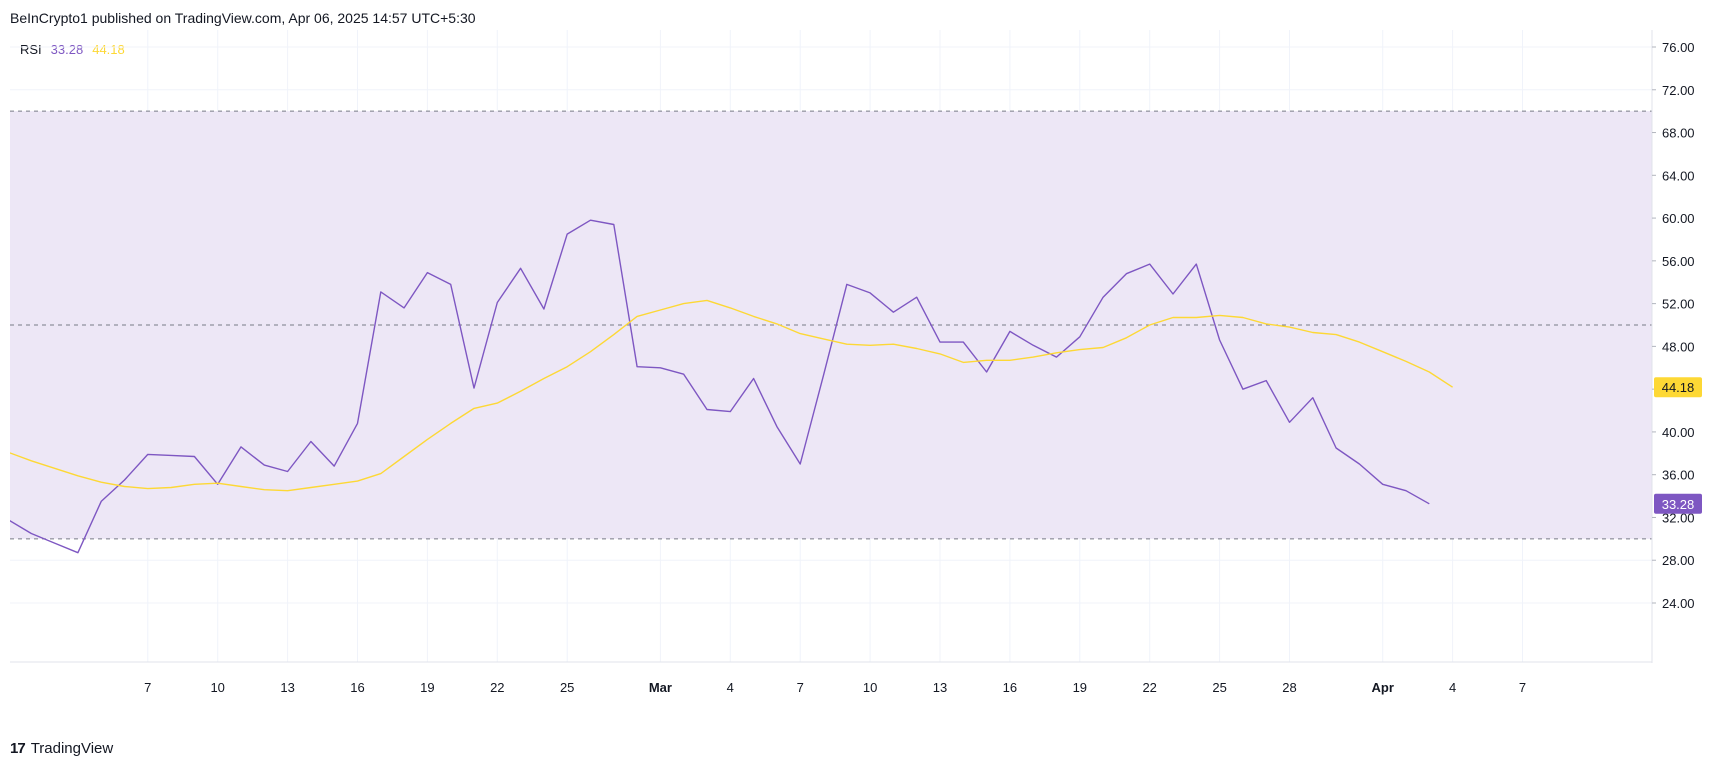 The height and width of the screenshot is (766, 1721). I want to click on rsi-line-last-value: 33.28, so click(1678, 504).